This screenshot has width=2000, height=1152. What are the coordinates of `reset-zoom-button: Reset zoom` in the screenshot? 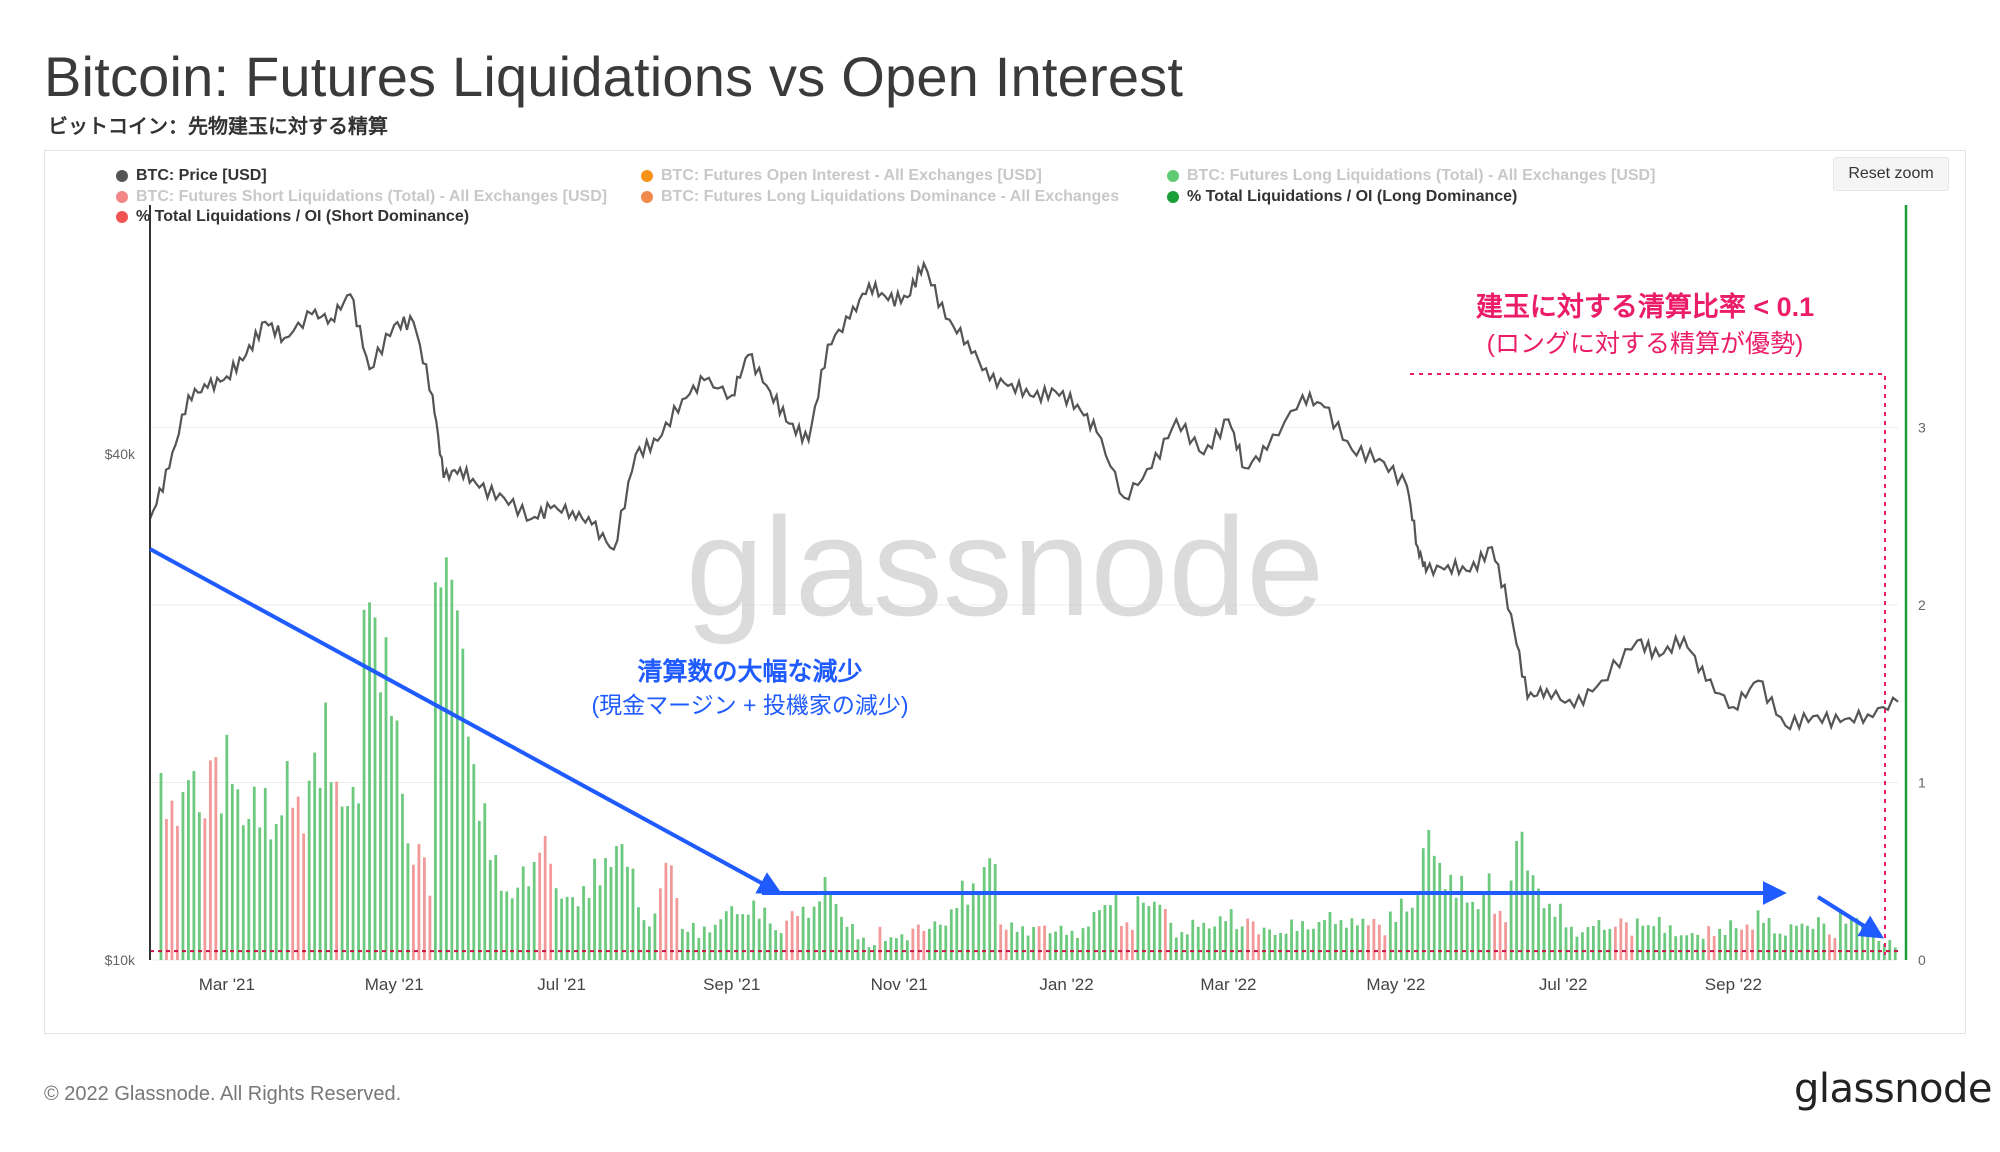 It's located at (1891, 174).